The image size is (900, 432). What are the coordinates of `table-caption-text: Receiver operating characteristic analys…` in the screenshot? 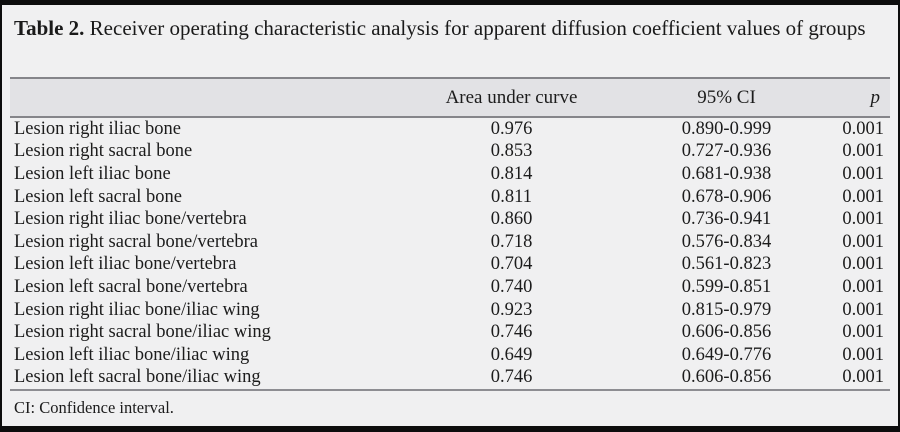 It's located at (475, 28).